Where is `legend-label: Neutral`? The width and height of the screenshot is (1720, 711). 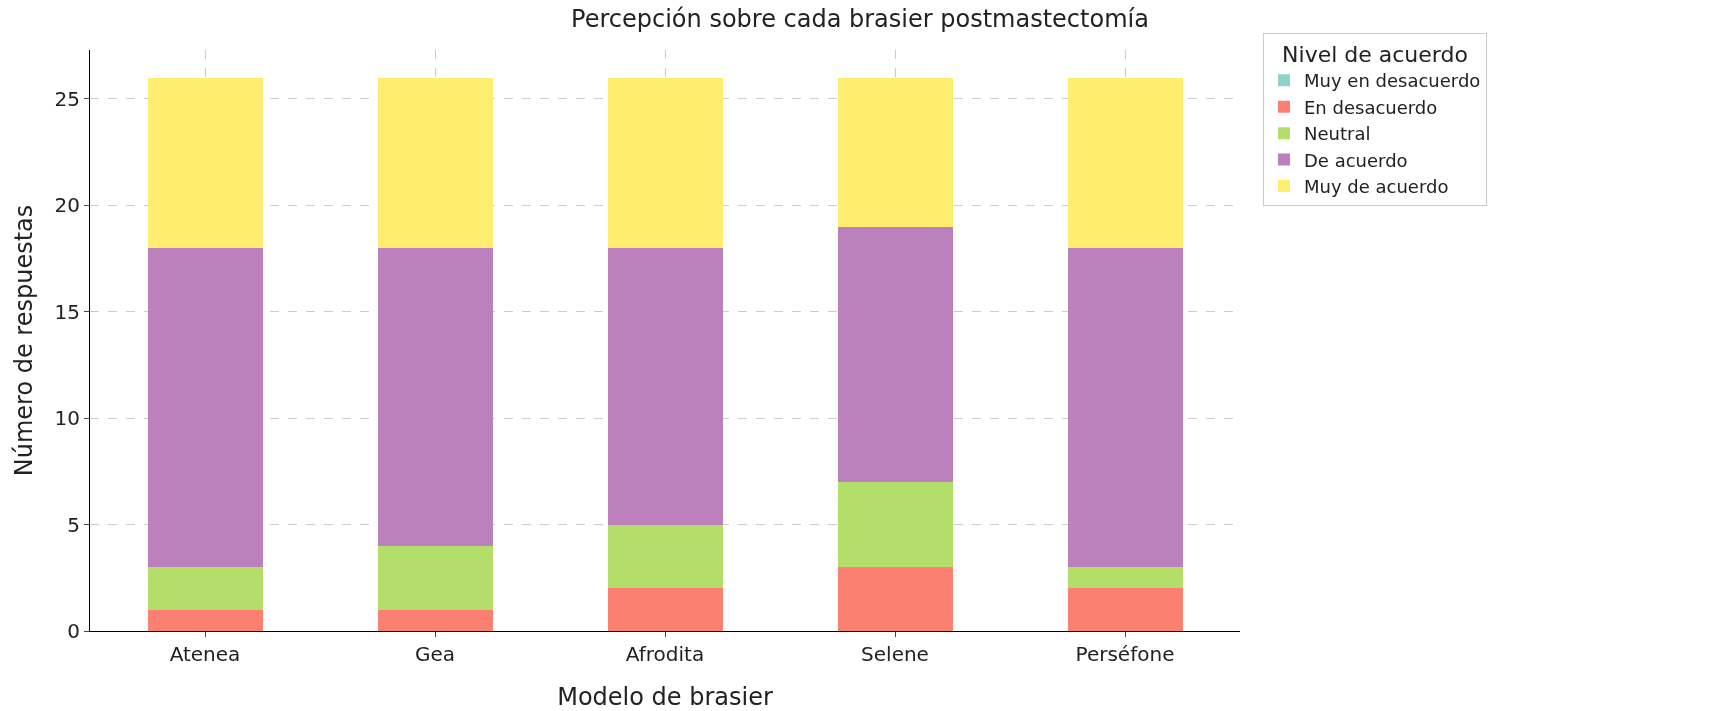 legend-label: Neutral is located at coordinates (1337, 134).